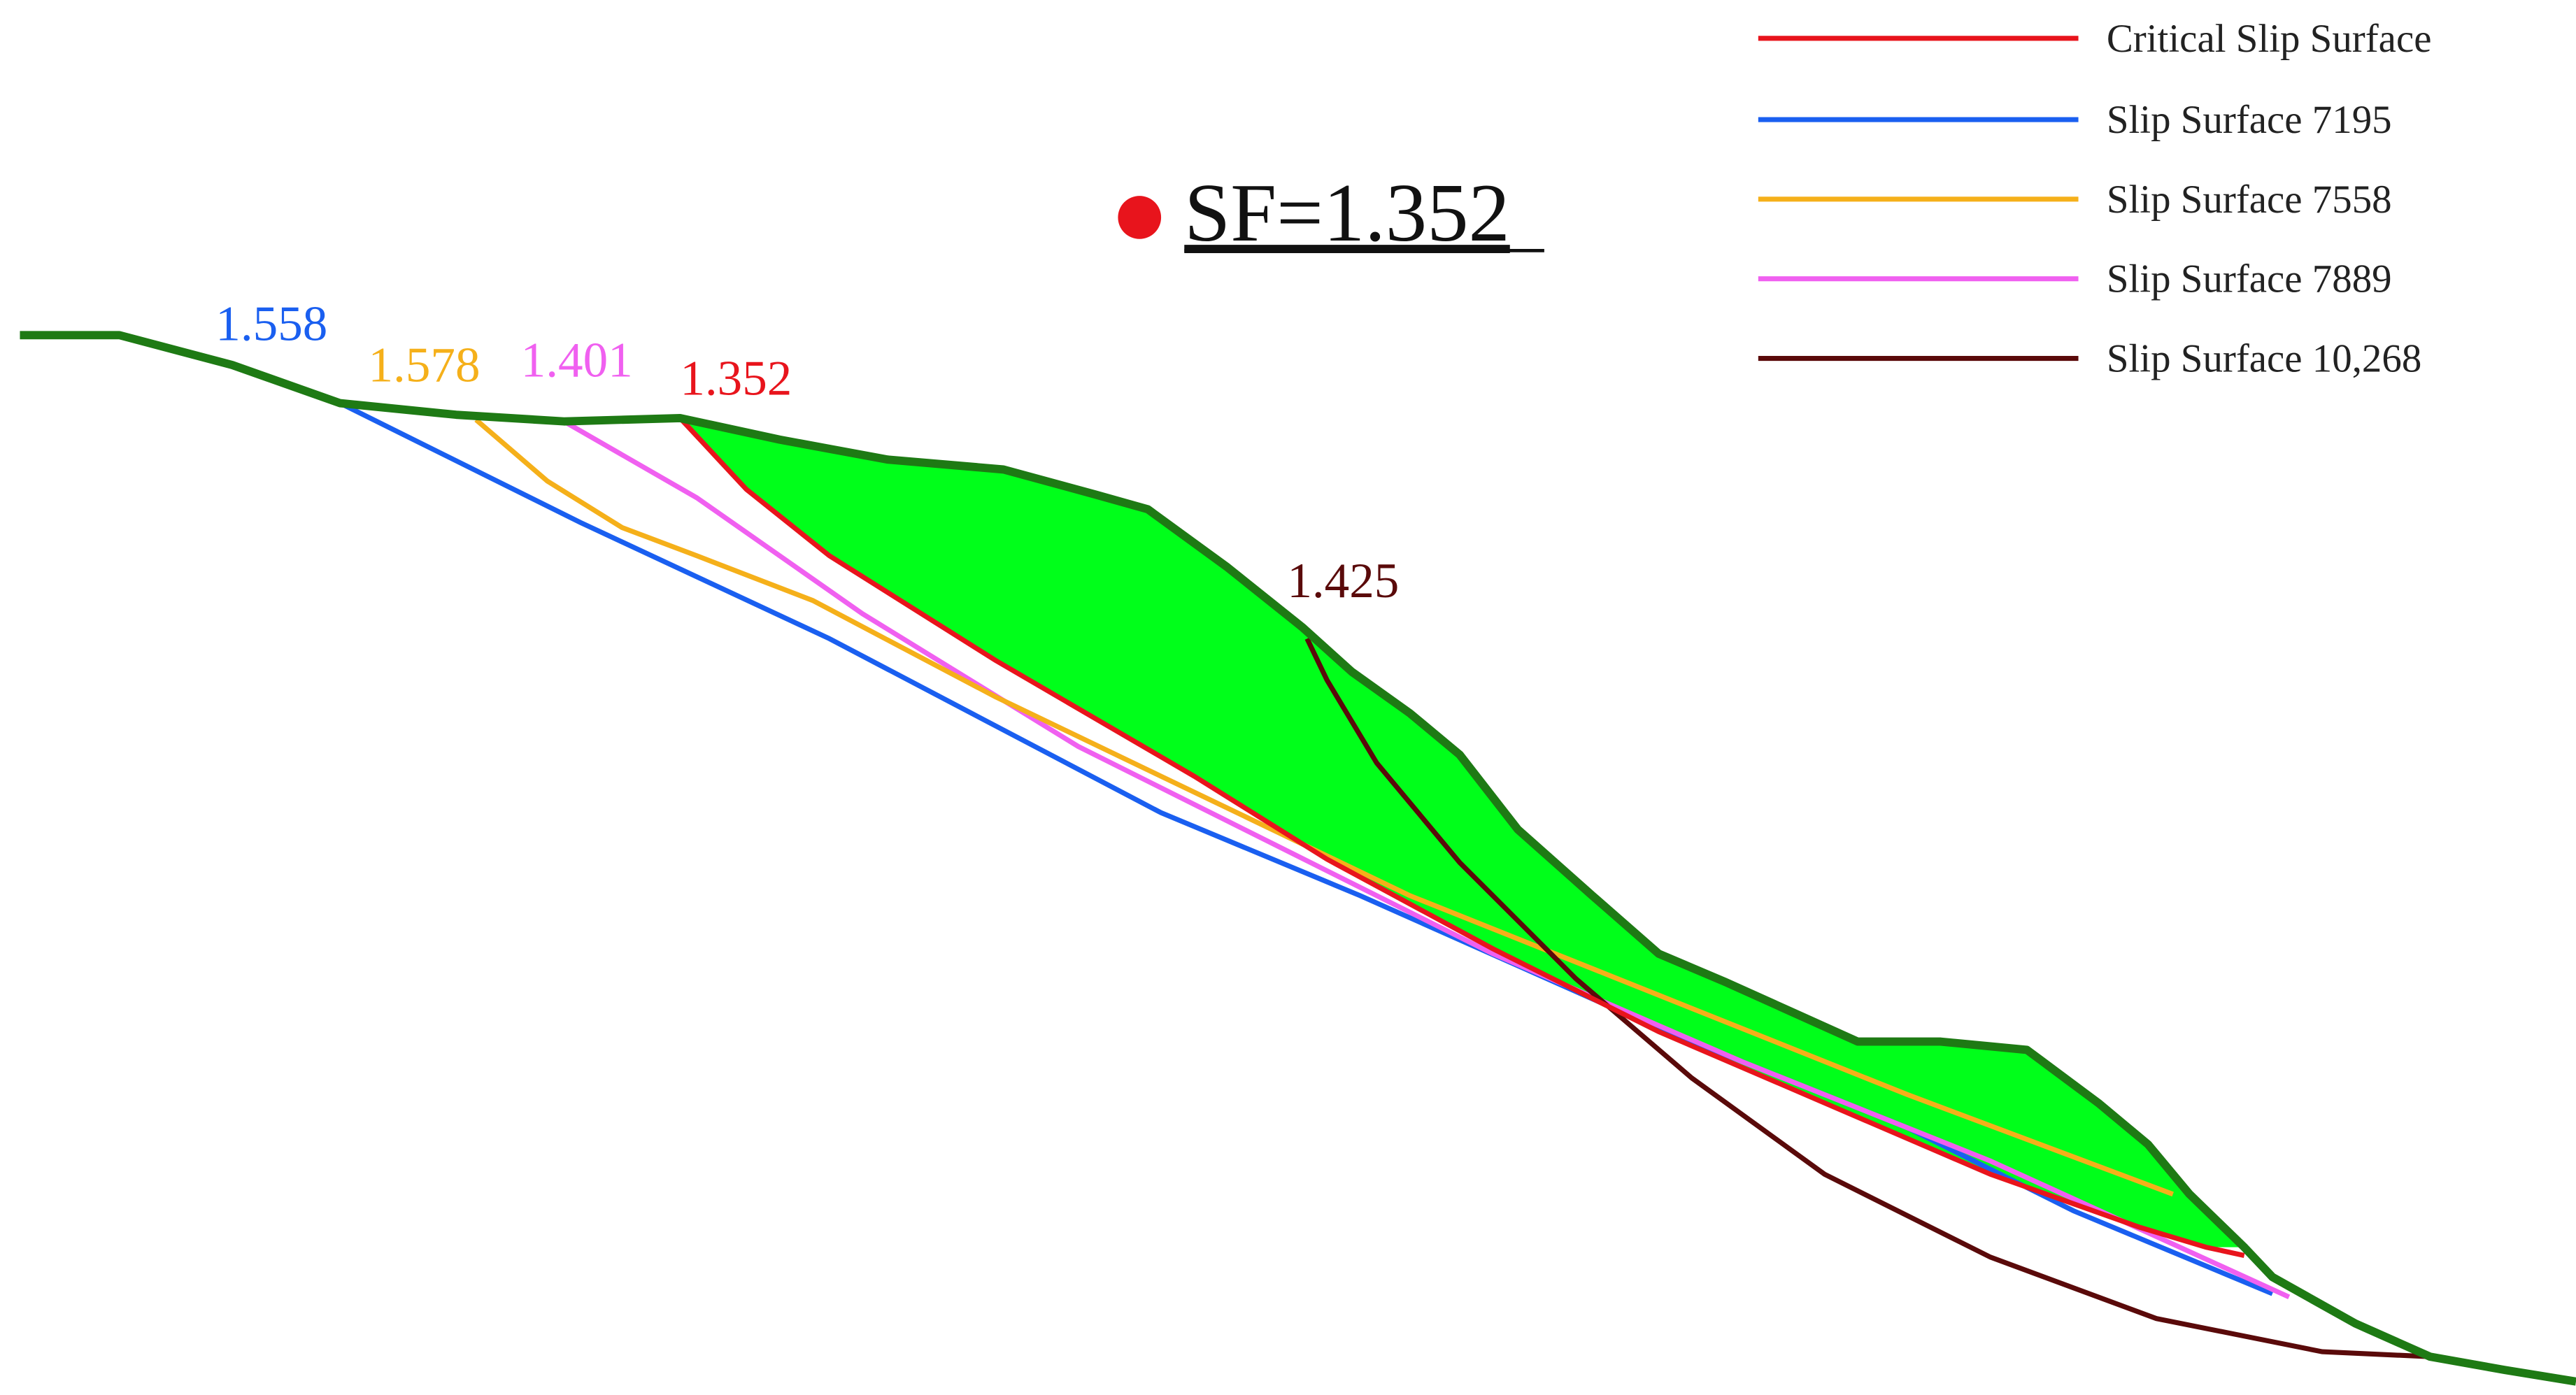 Image resolution: width=2576 pixels, height=1395 pixels. What do you see at coordinates (2264, 358) in the screenshot?
I see `legend-label: Slip Surface 10,268` at bounding box center [2264, 358].